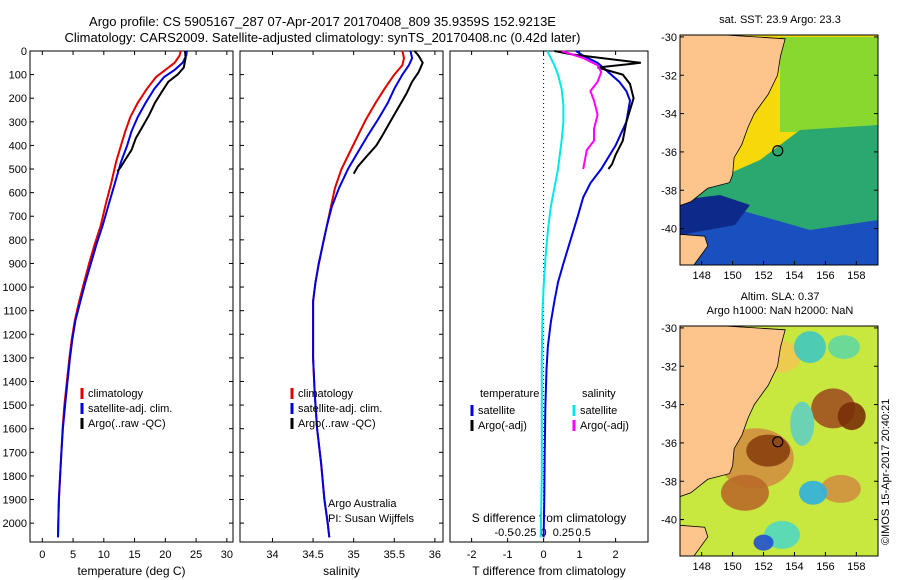 This screenshot has height=580, width=900. I want to click on lat-tick-label: -34, so click(669, 115).